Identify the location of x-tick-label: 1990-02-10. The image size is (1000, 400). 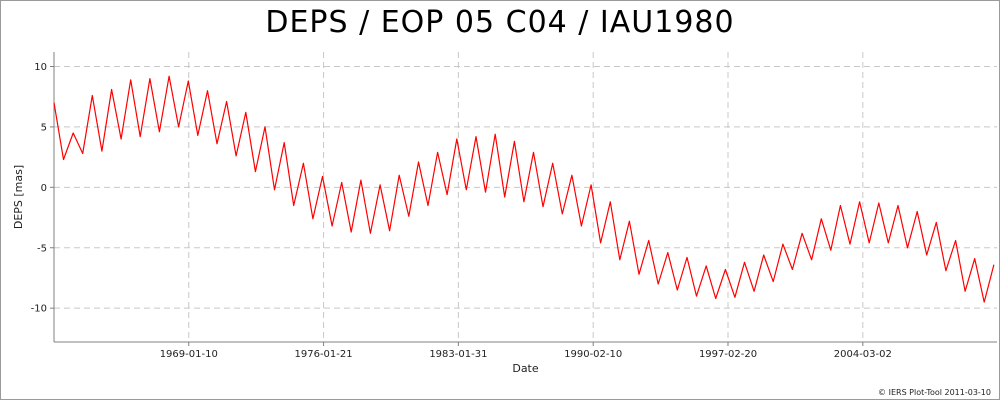
(593, 354).